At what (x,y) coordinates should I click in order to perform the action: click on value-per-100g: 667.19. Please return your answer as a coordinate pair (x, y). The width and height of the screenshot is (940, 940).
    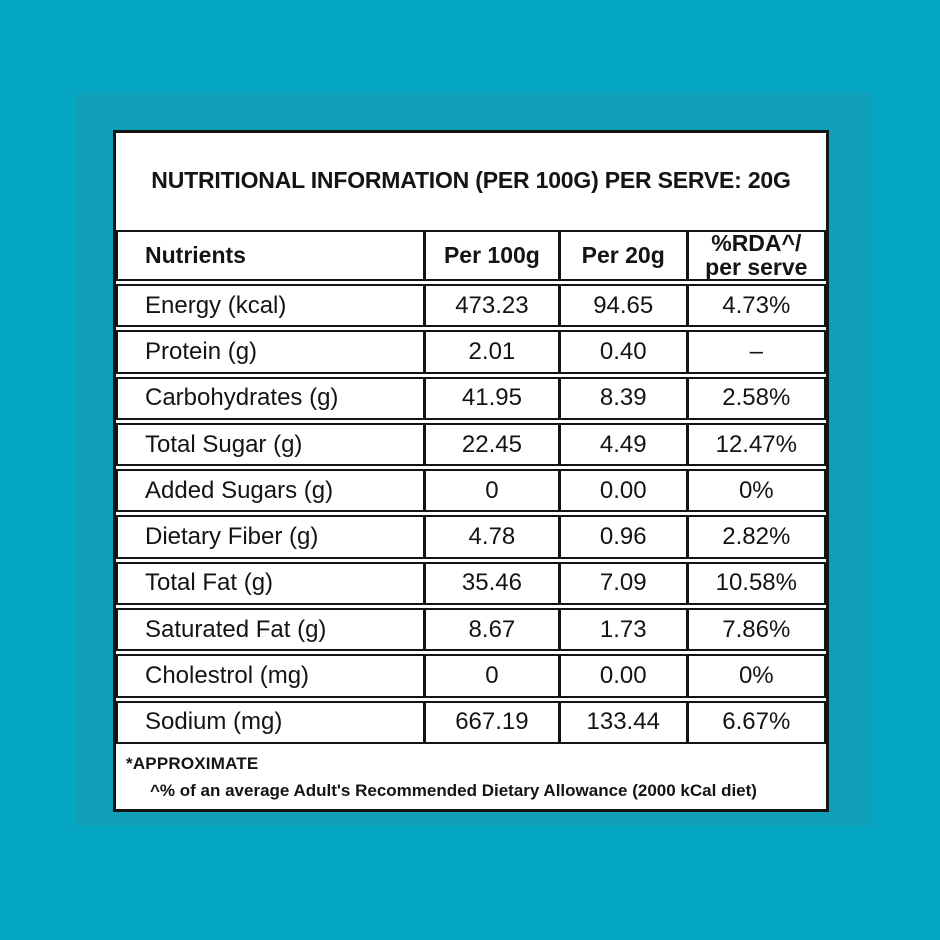
    Looking at the image, I should click on (490, 722).